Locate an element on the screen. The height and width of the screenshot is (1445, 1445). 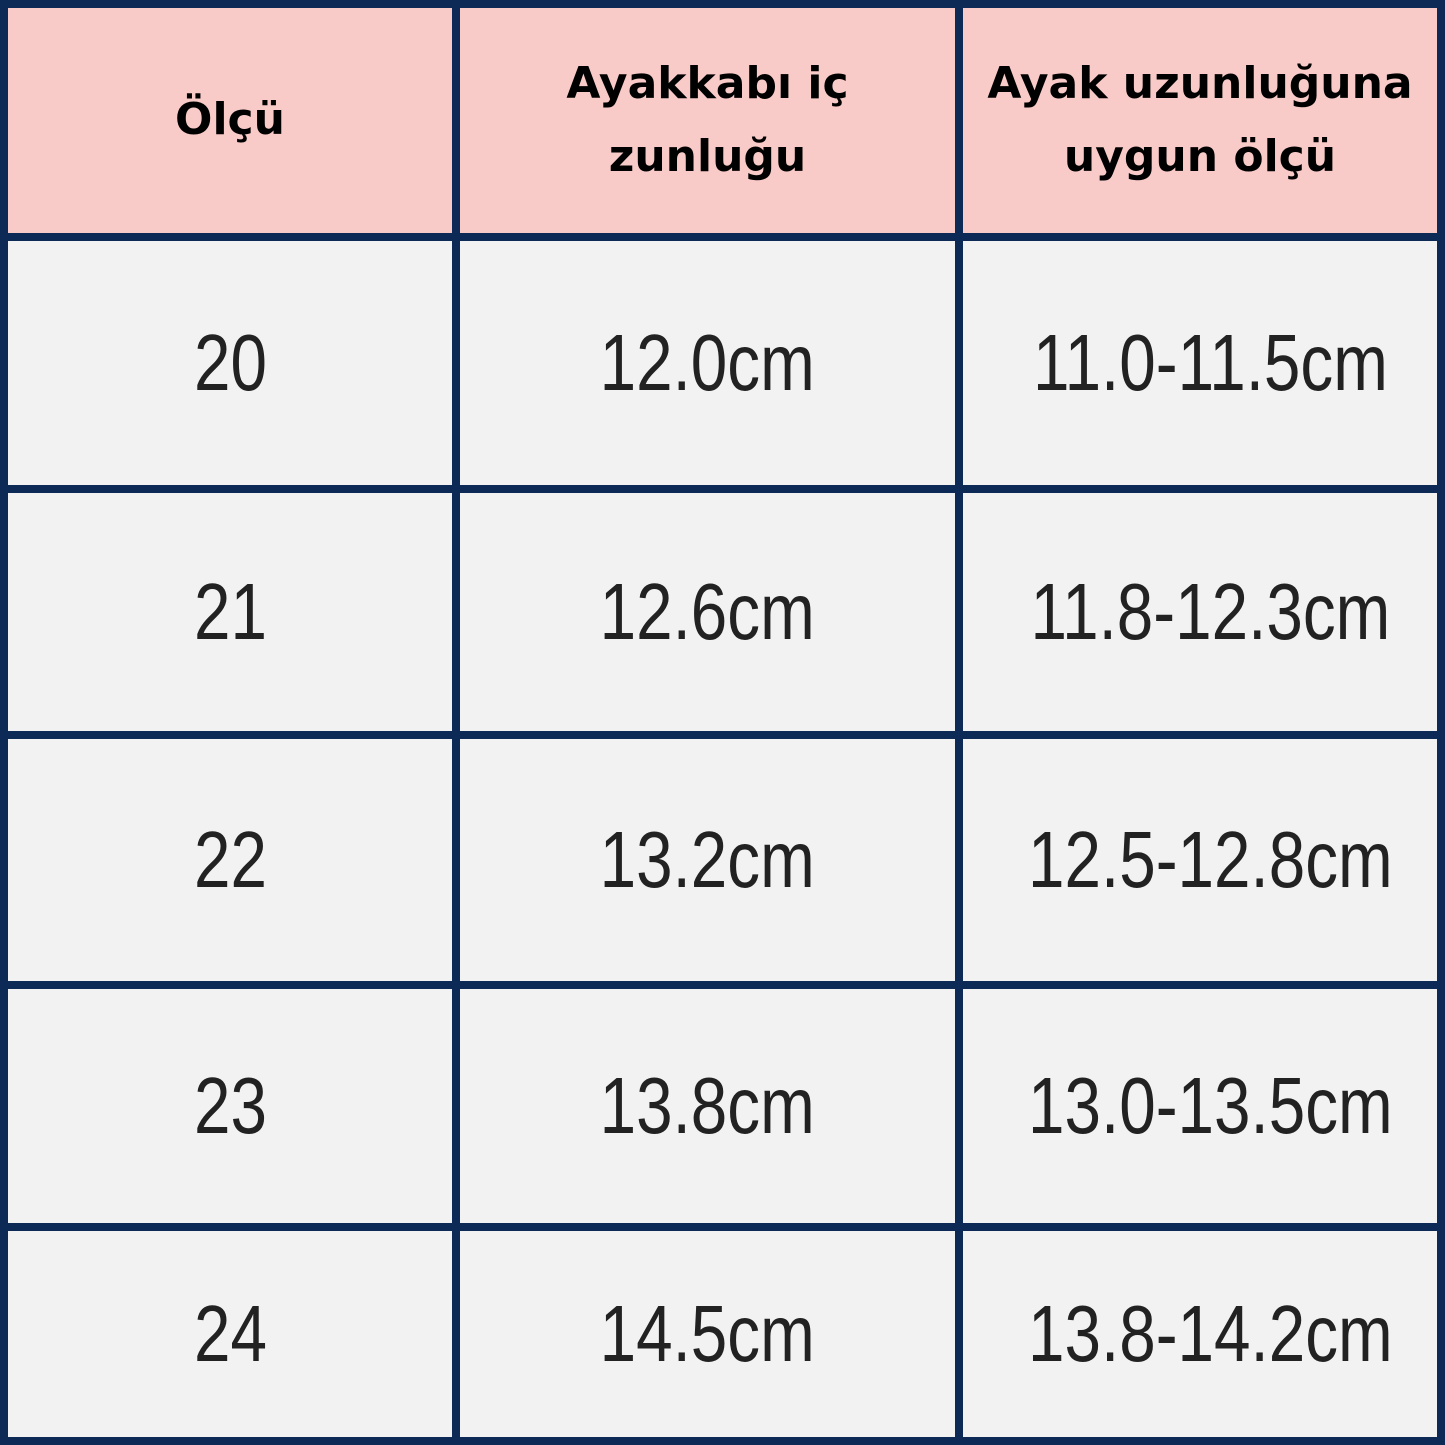
foot-length-cell: 11.8-12.3cm is located at coordinates (1200, 612).